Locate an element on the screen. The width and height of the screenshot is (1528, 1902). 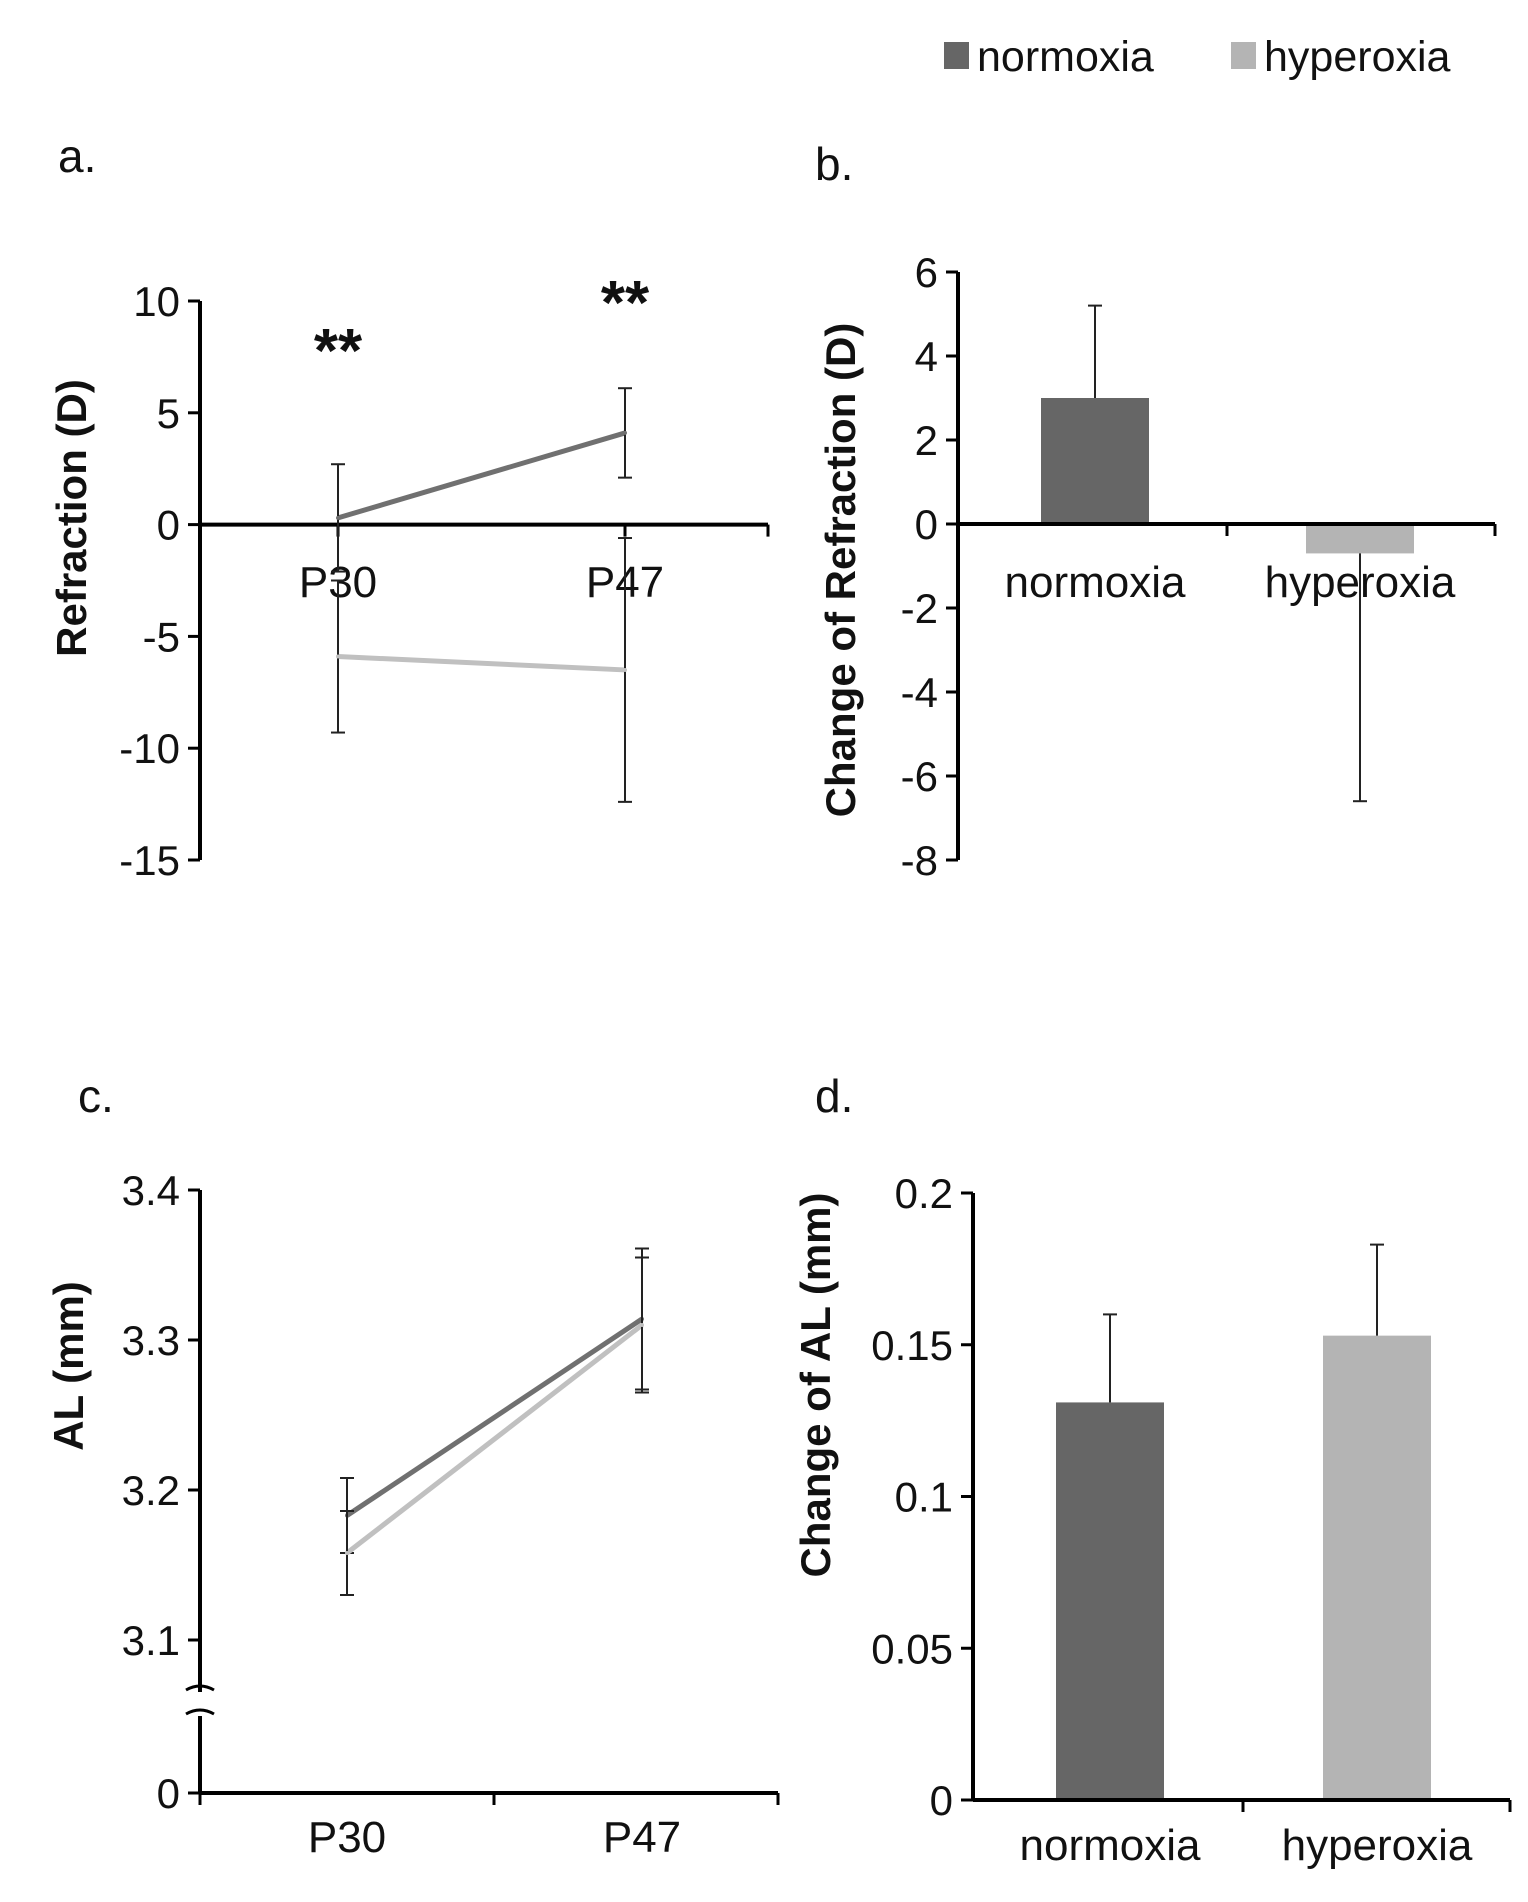
y-tick-label: 2 is located at coordinates (926, 440).